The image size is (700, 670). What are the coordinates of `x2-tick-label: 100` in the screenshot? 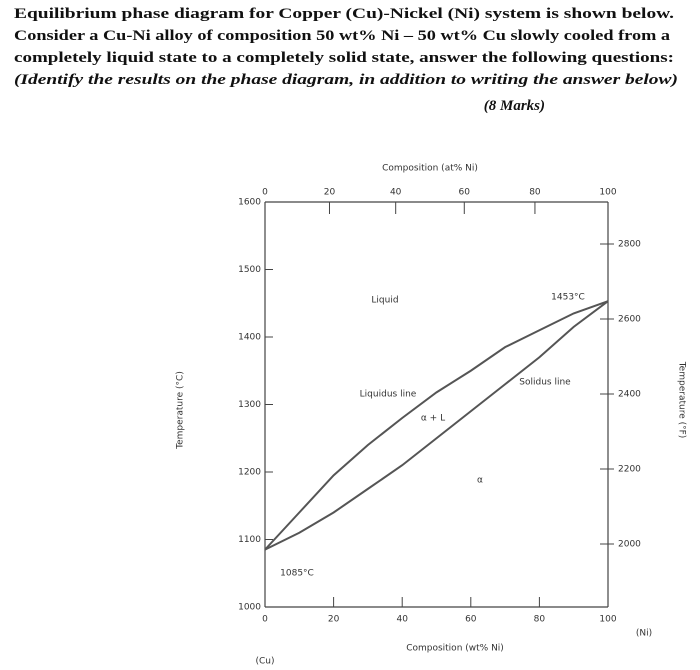 It's located at (607, 193).